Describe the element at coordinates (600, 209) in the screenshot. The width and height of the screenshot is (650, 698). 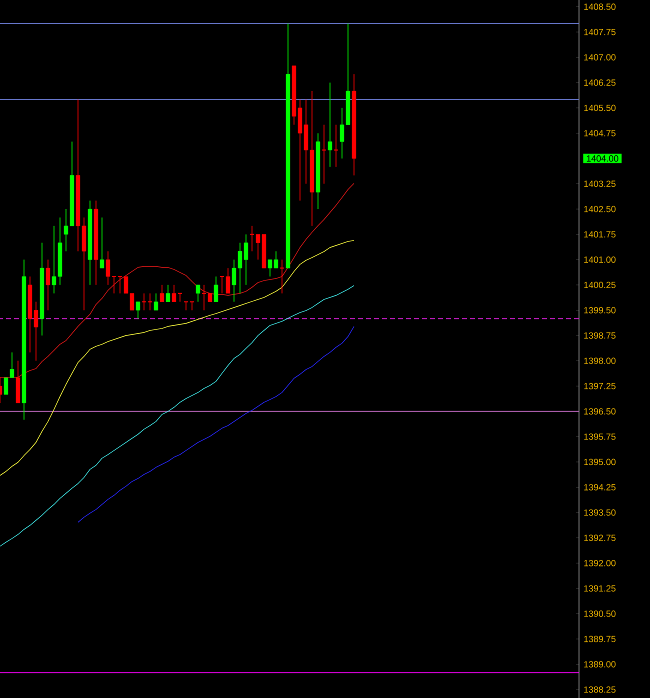
I see `y-tick-label: 1402.50` at that location.